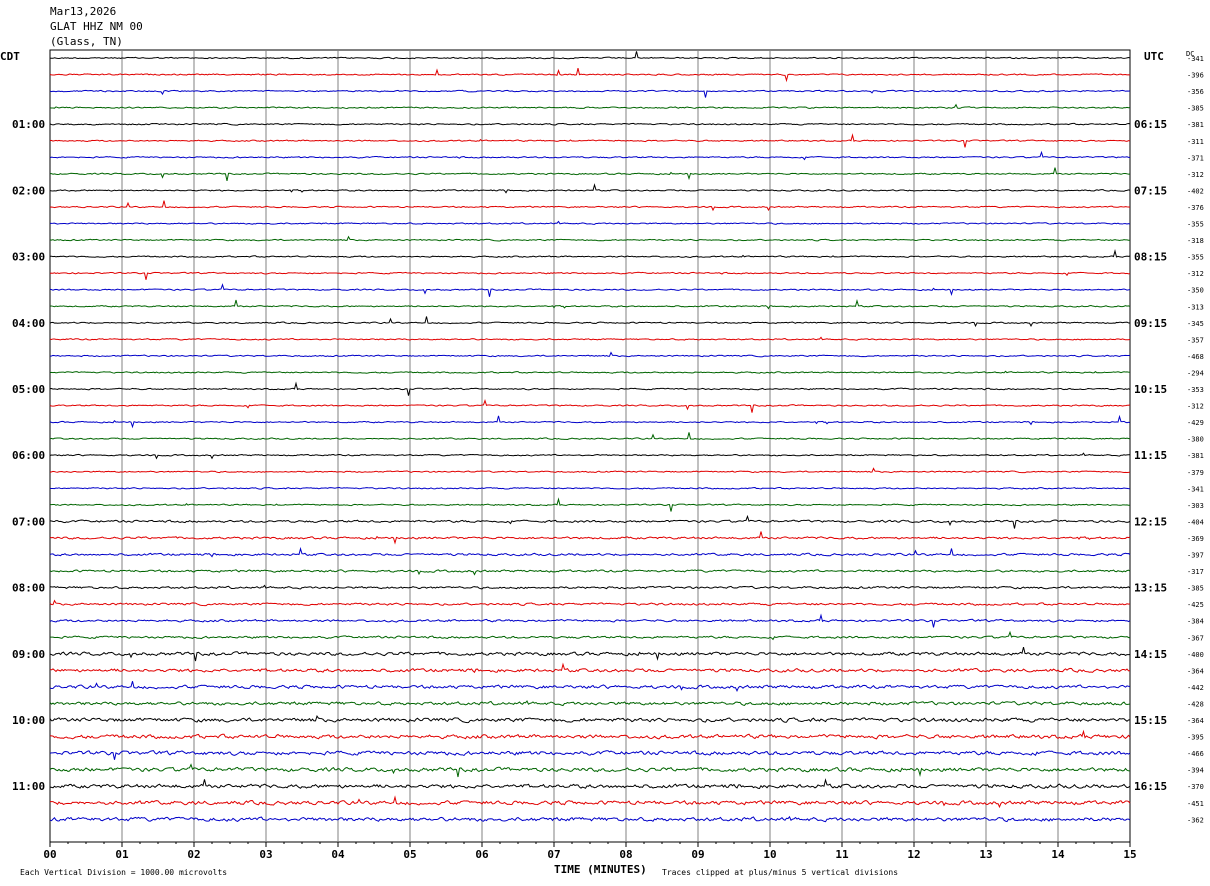 Image resolution: width=1210 pixels, height=886 pixels. What do you see at coordinates (1195, 787) in the screenshot?
I see `dc-offset-label: -370` at bounding box center [1195, 787].